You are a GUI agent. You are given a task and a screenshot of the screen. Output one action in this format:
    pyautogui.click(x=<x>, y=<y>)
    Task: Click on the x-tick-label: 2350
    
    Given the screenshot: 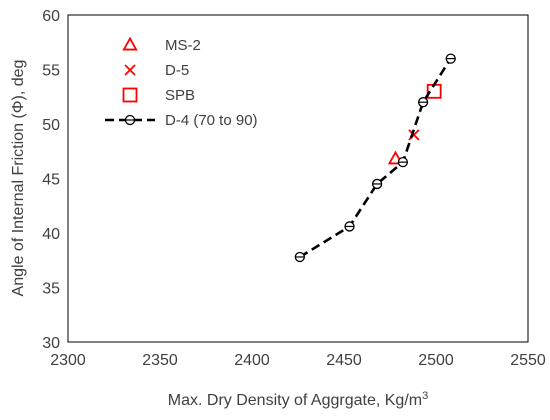 What is the action you would take?
    pyautogui.click(x=160, y=360)
    